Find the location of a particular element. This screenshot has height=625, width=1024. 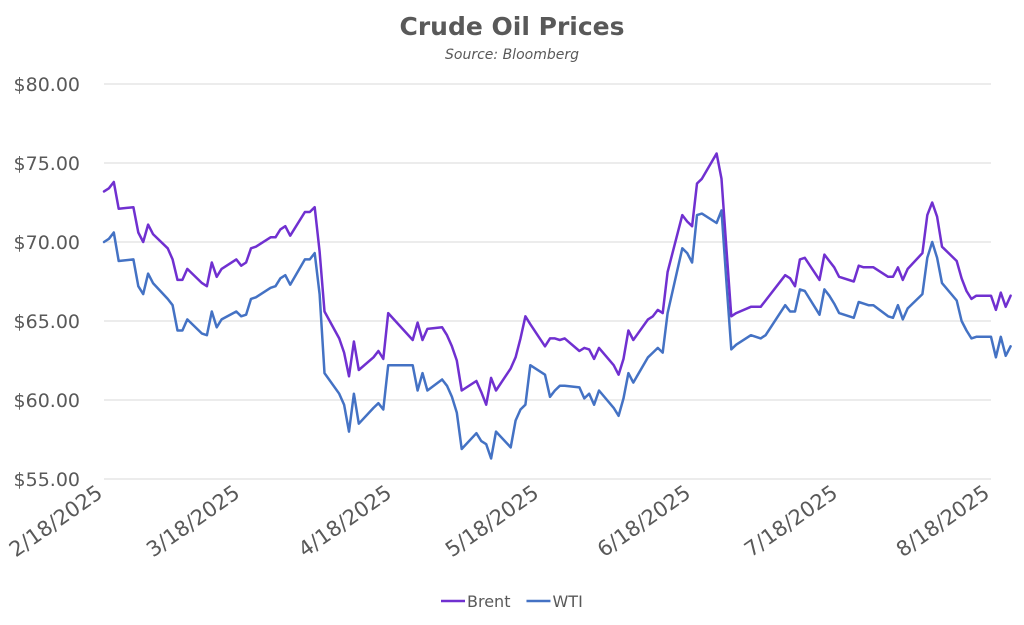

y-axis: $55.00 $60.00 $65.00 $70.00 $75.00 $80.00 is located at coordinates (47, 282).